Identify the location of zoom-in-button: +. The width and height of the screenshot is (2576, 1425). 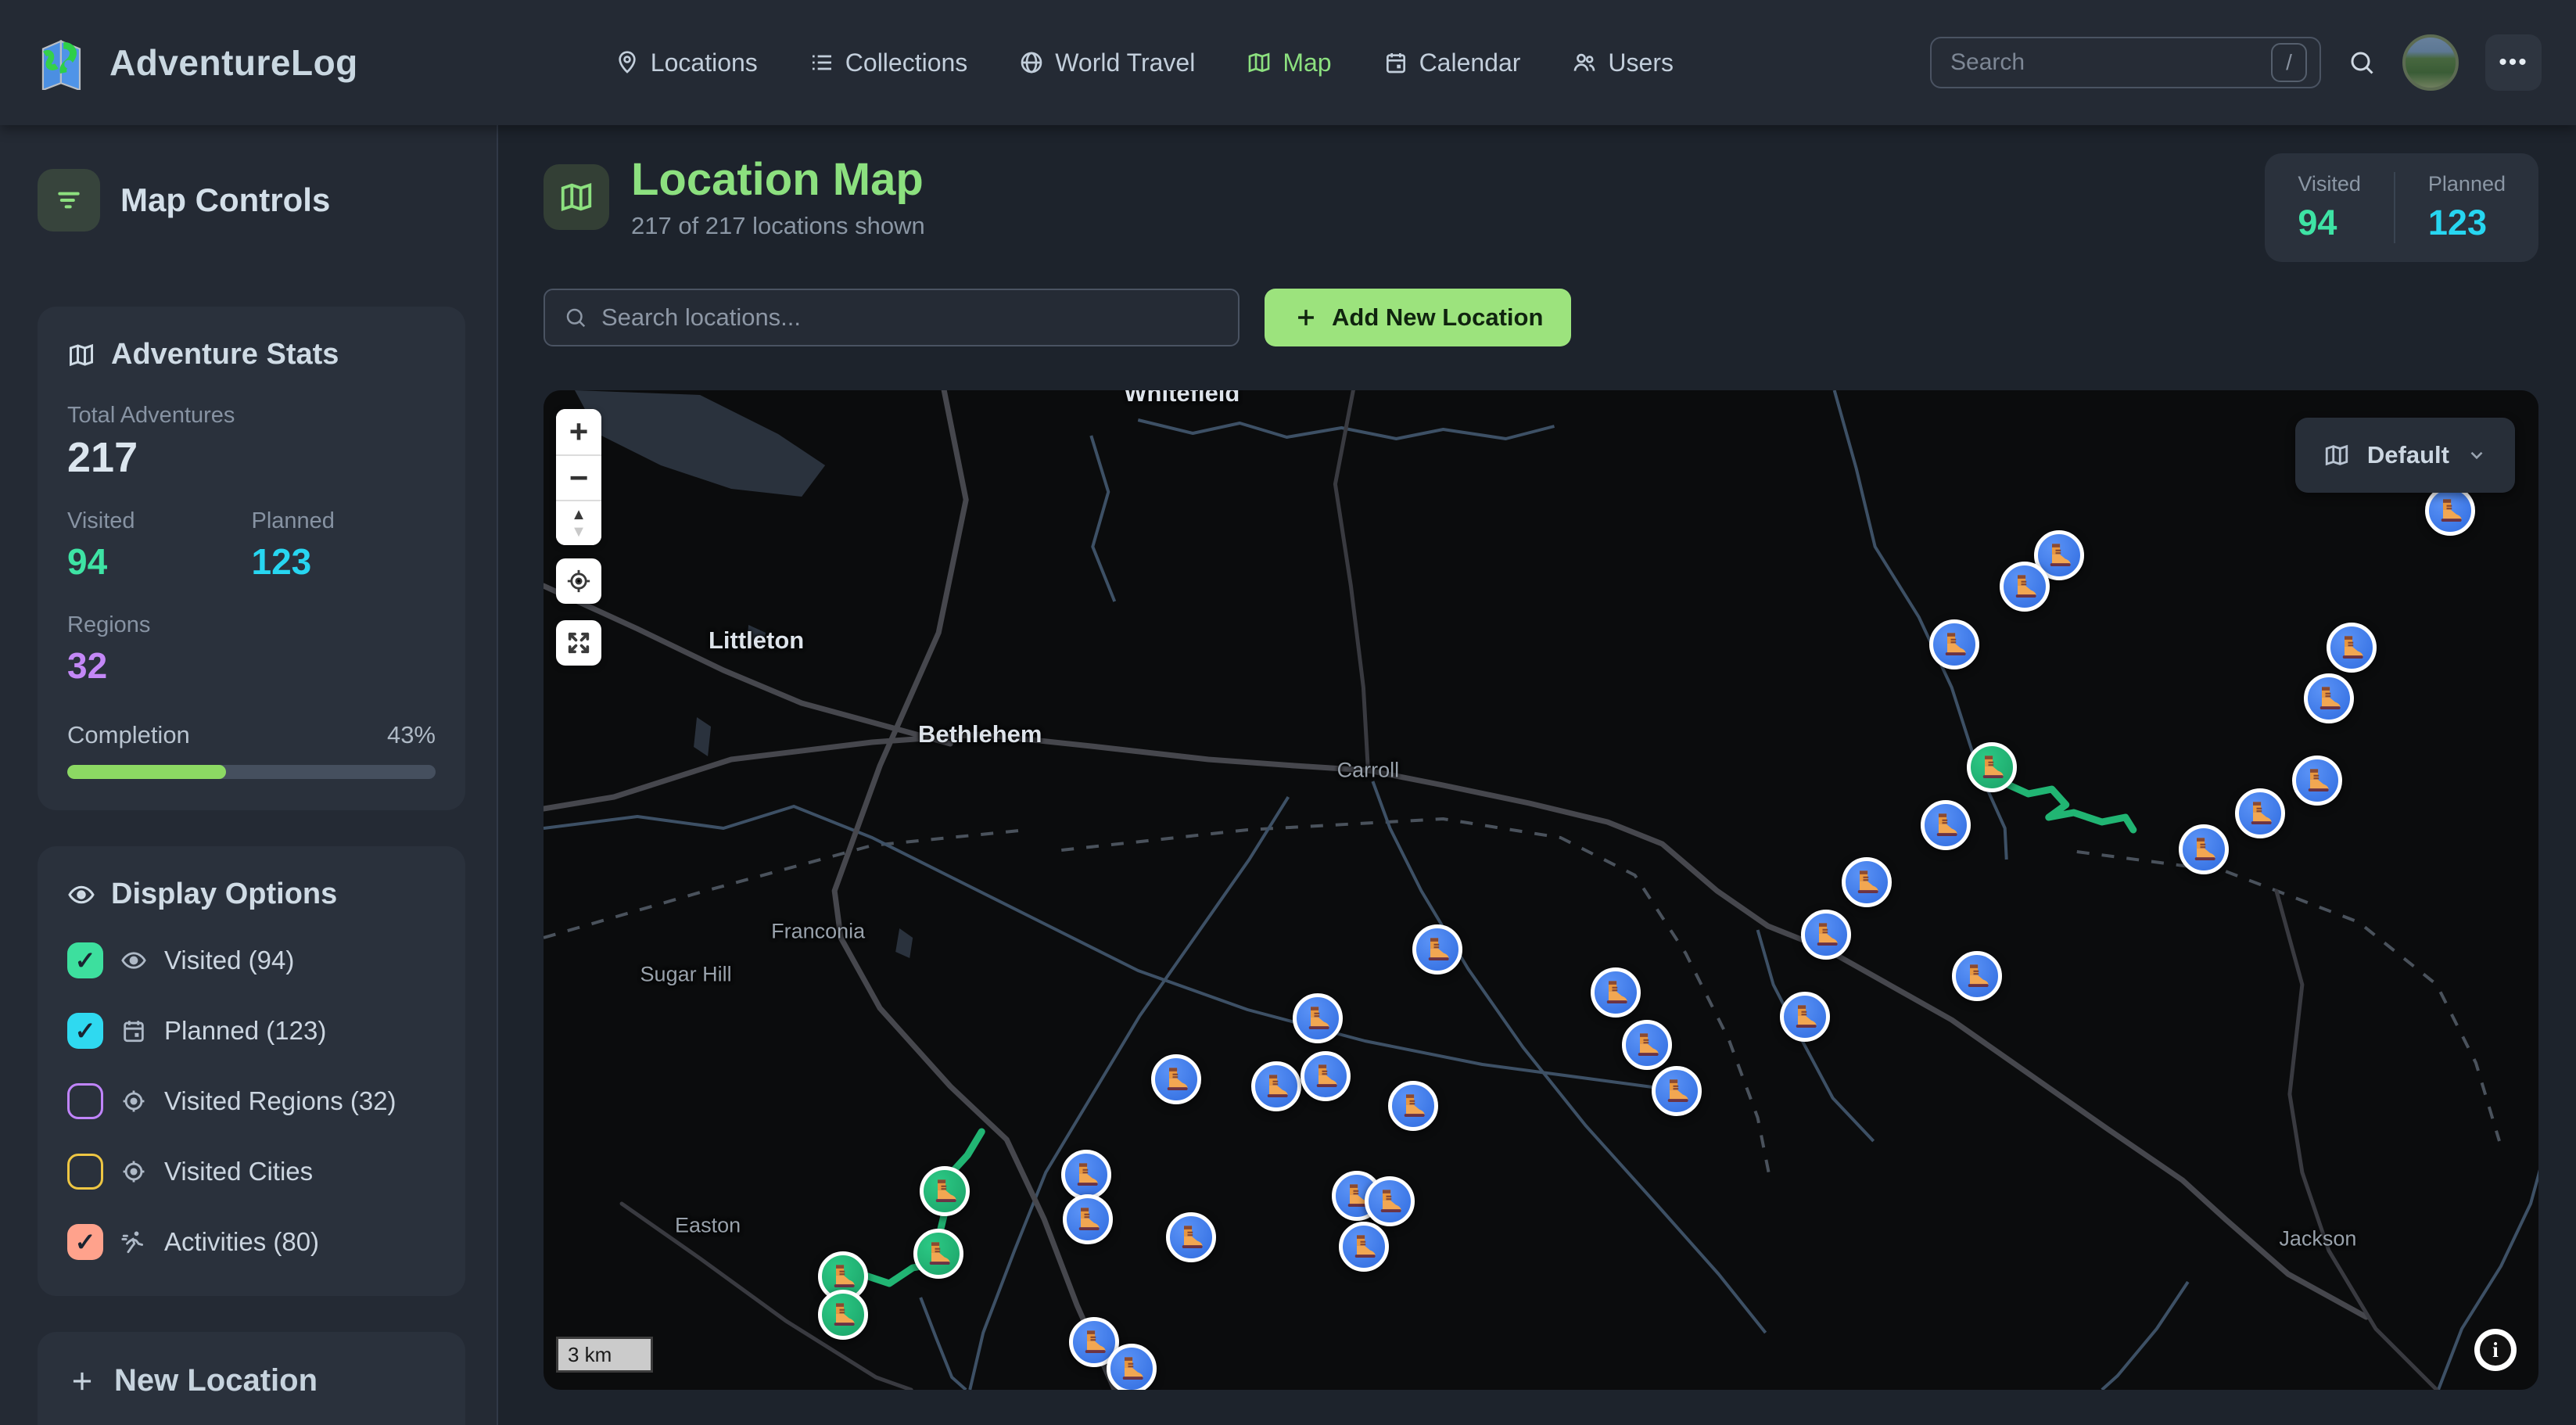
(578, 431).